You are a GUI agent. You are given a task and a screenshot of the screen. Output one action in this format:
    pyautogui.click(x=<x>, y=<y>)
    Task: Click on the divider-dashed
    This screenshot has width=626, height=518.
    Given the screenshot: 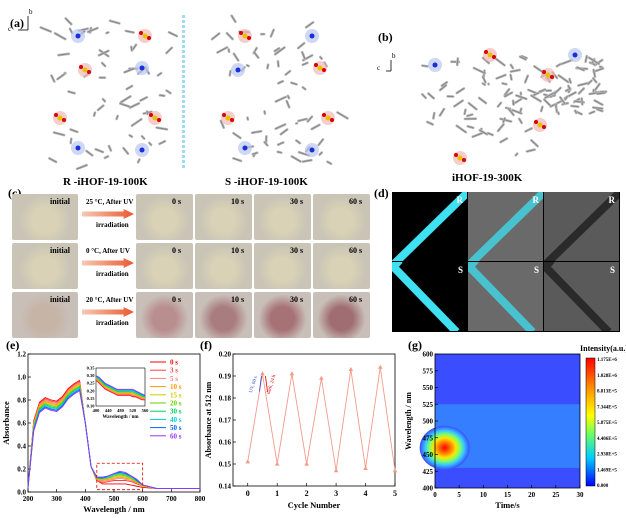 What is the action you would take?
    pyautogui.click(x=183, y=92)
    